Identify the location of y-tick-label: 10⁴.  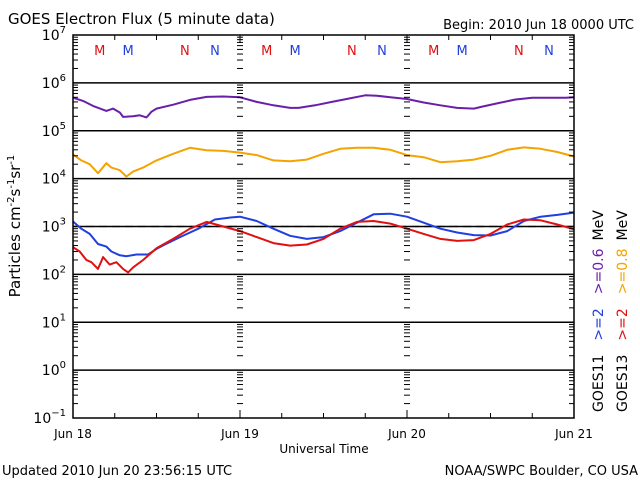
(54, 178).